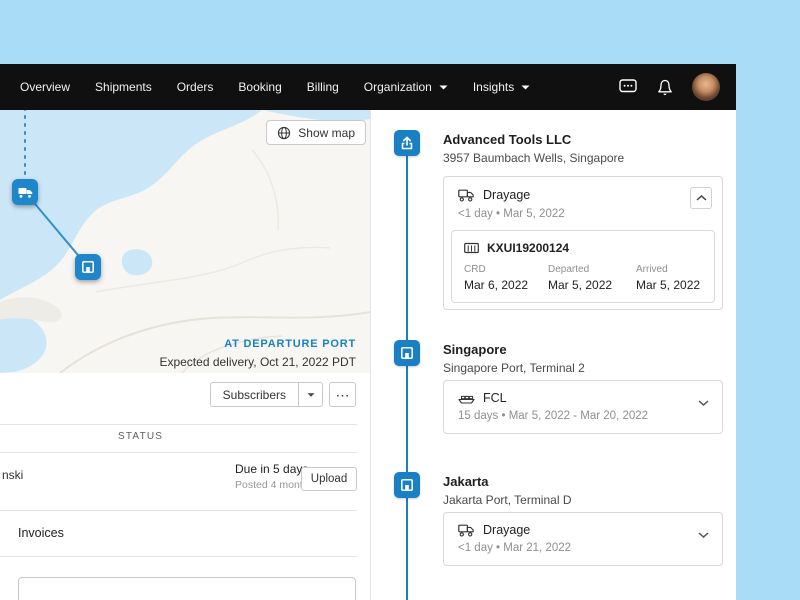  Describe the element at coordinates (652, 269) in the screenshot. I see `date-label: Arrived` at that location.